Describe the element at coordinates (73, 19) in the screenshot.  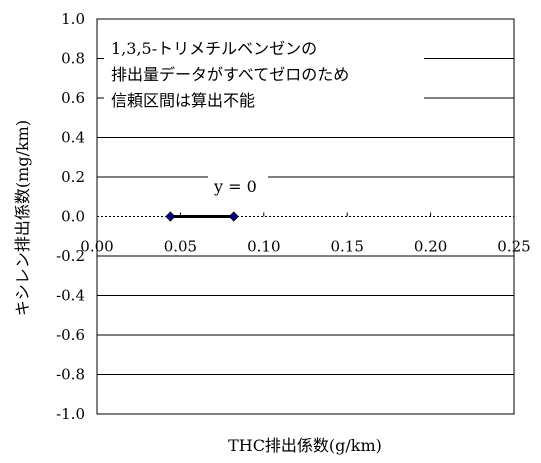
I see `y-tick-label: 1.0` at that location.